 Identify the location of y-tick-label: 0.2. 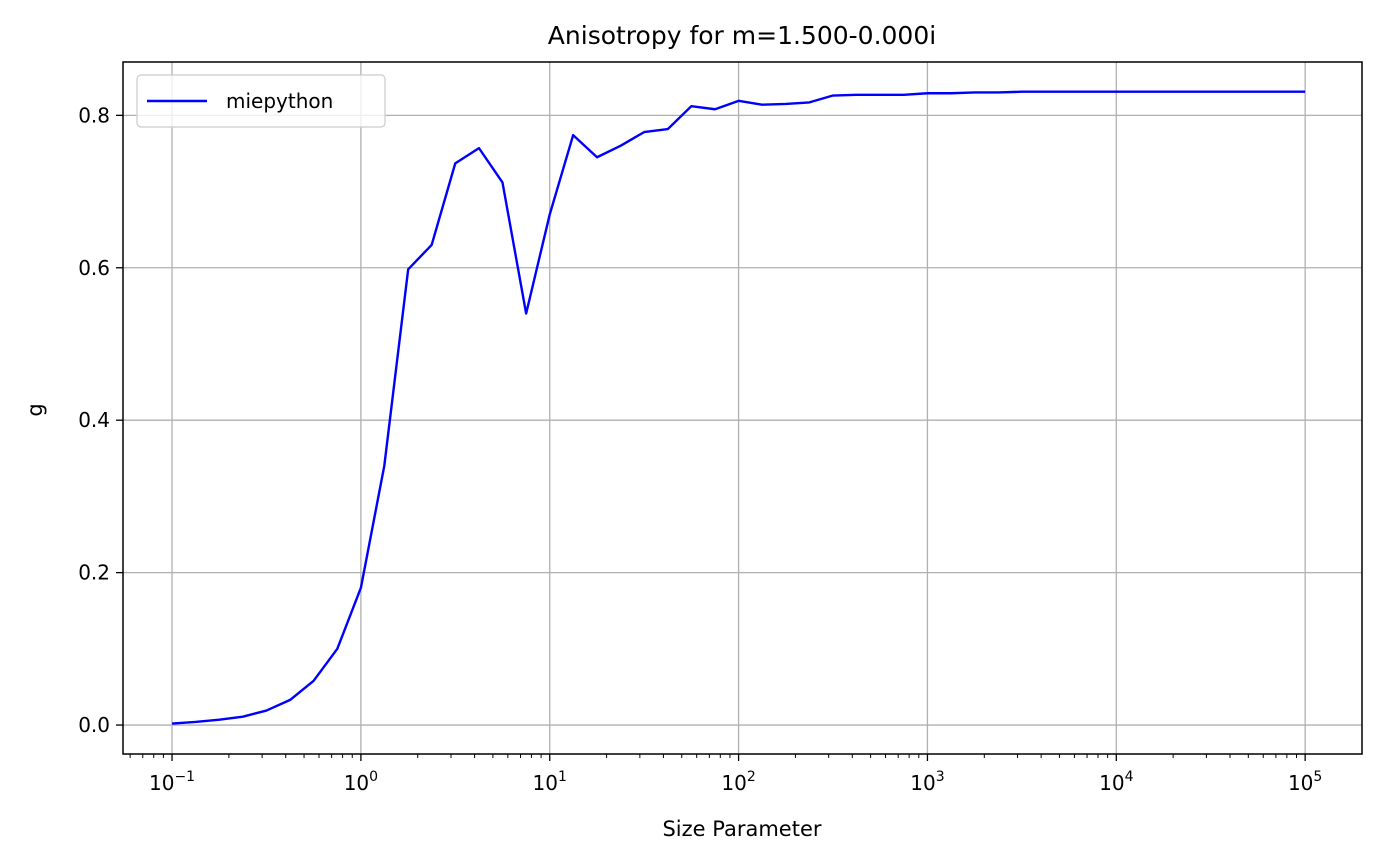
(94, 573).